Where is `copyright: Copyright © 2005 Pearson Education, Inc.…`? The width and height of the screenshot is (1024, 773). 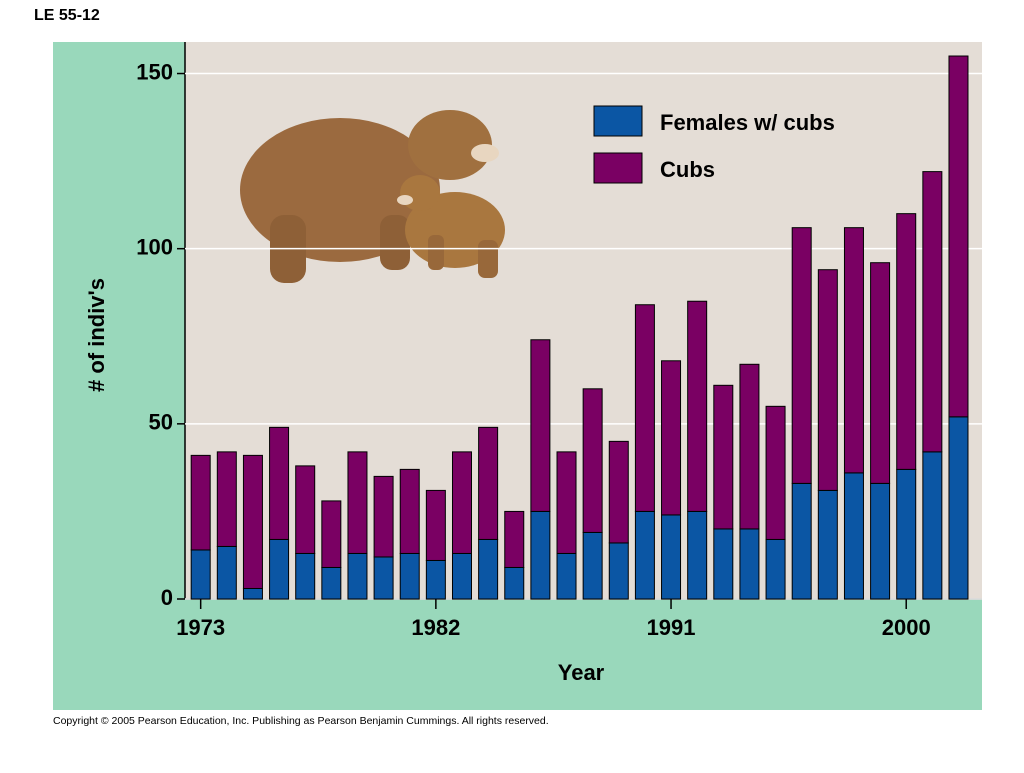 copyright: Copyright © 2005 Pearson Education, Inc.… is located at coordinates (301, 721).